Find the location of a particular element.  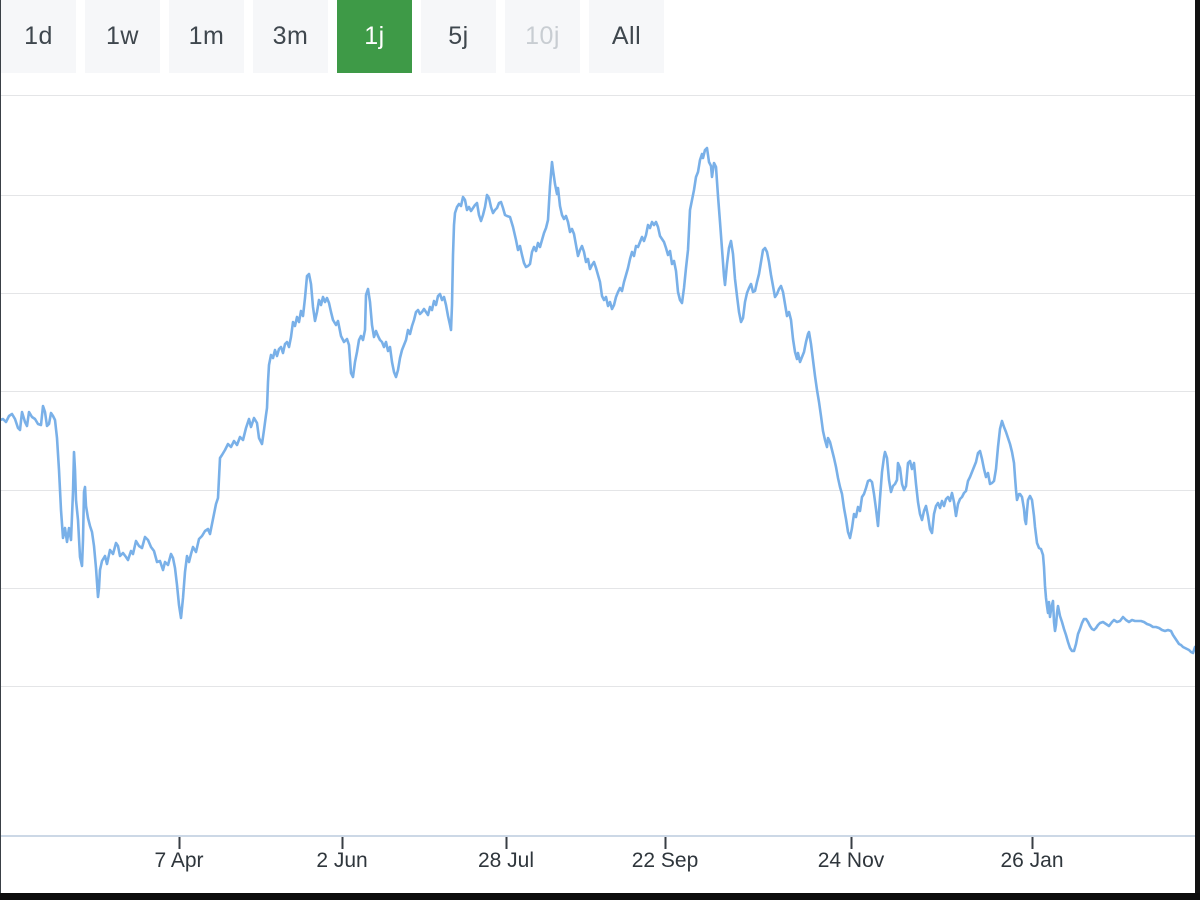

range-button-1m: 1m is located at coordinates (206, 36).